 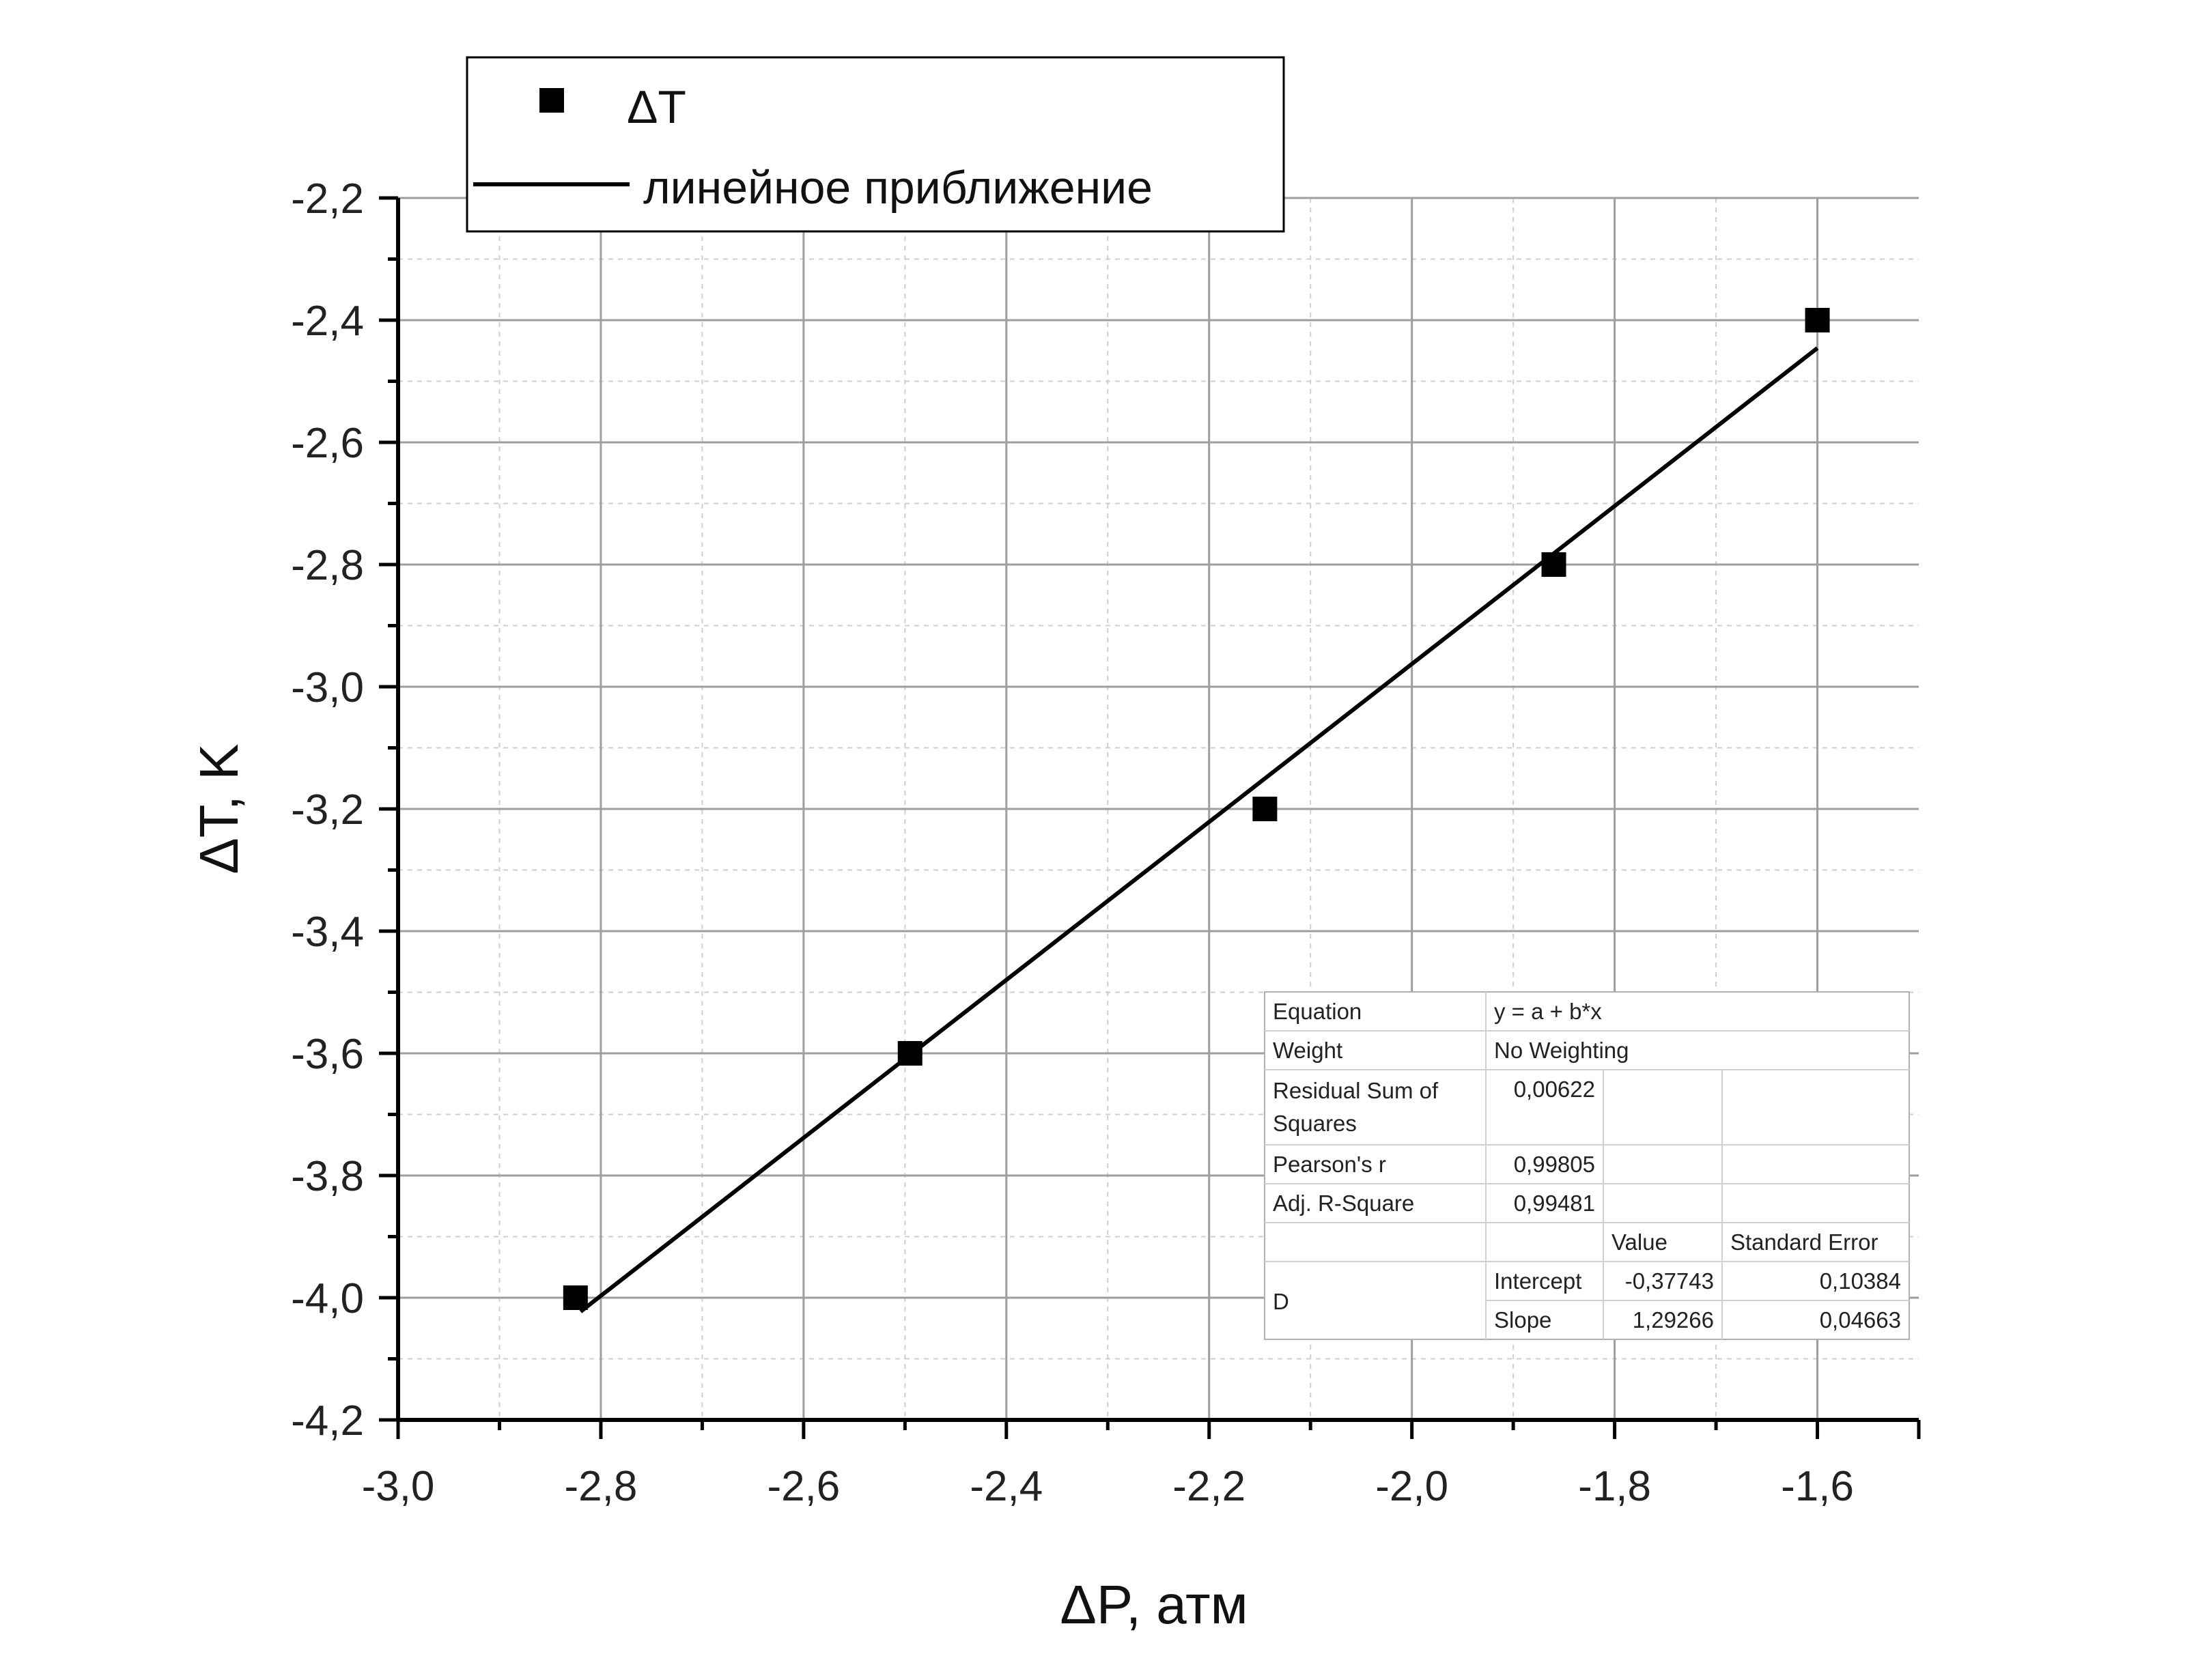 I want to click on stats-cell: -0,37743, so click(x=1670, y=1281).